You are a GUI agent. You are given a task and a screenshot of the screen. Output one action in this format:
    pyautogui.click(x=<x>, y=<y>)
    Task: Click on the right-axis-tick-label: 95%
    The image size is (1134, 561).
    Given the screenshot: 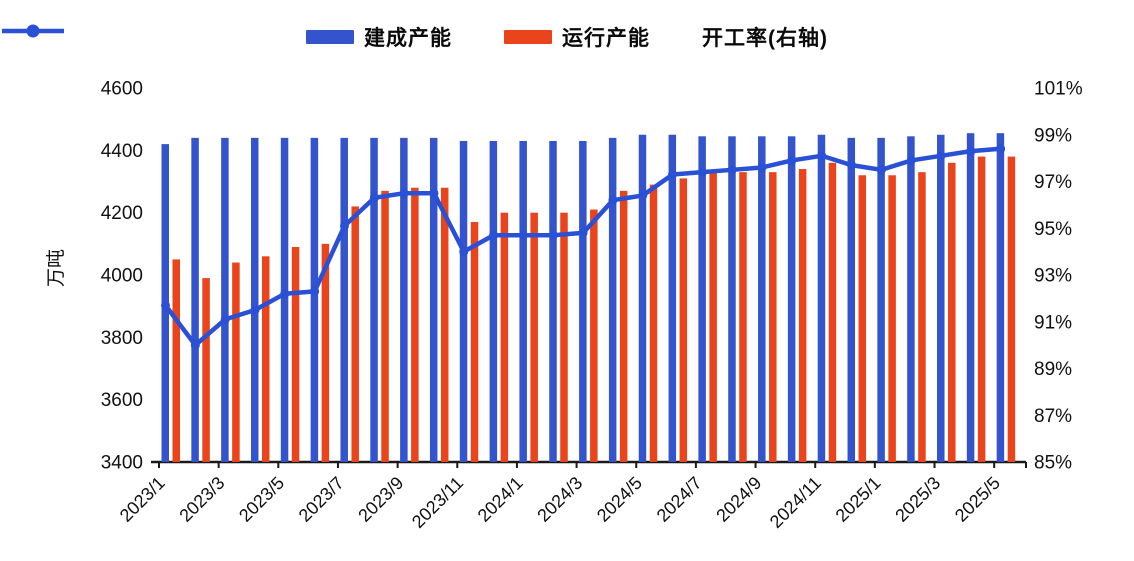 What is the action you would take?
    pyautogui.click(x=1053, y=229)
    